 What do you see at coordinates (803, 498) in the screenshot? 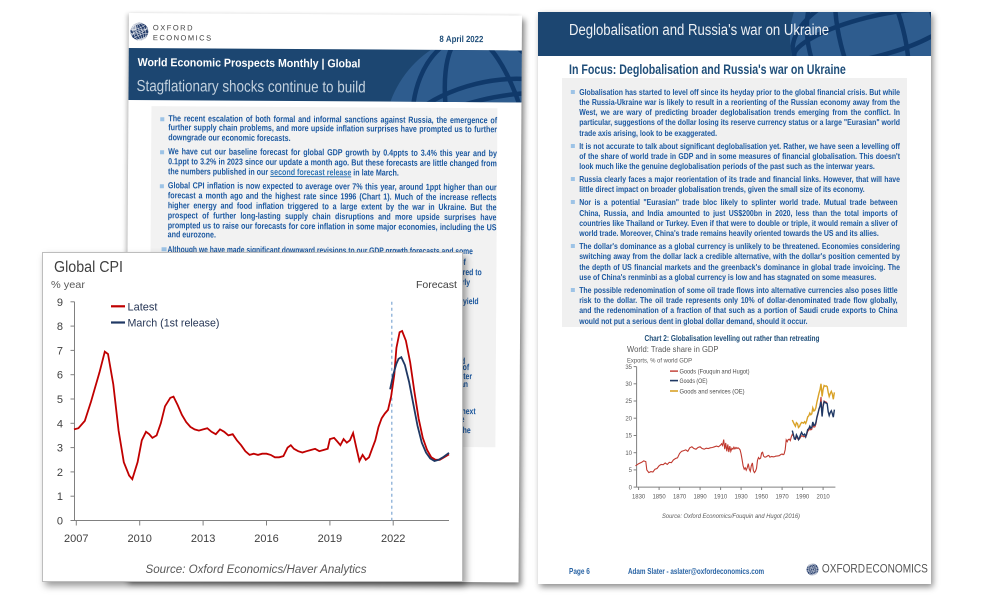
I see `svg-text: 1990` at bounding box center [803, 498].